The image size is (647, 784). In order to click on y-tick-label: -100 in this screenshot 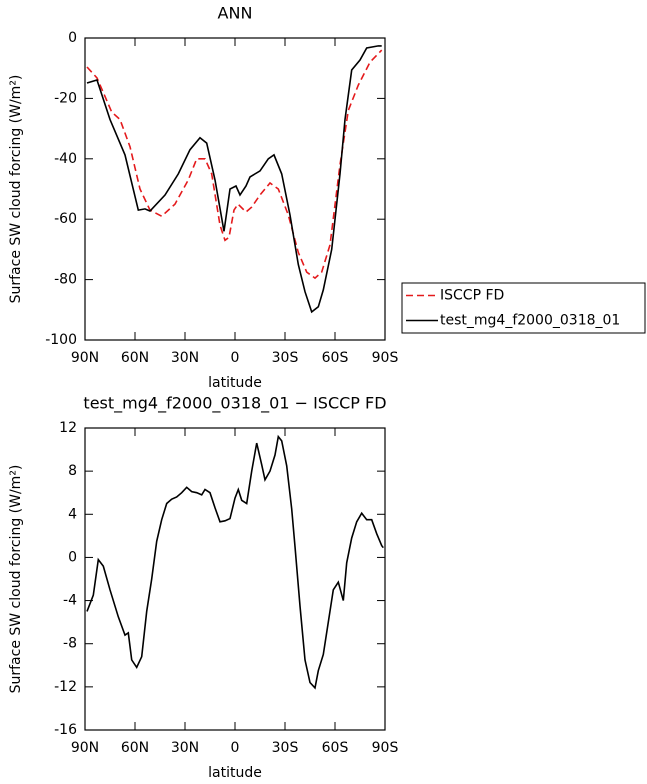, I will do `click(61, 340)`.